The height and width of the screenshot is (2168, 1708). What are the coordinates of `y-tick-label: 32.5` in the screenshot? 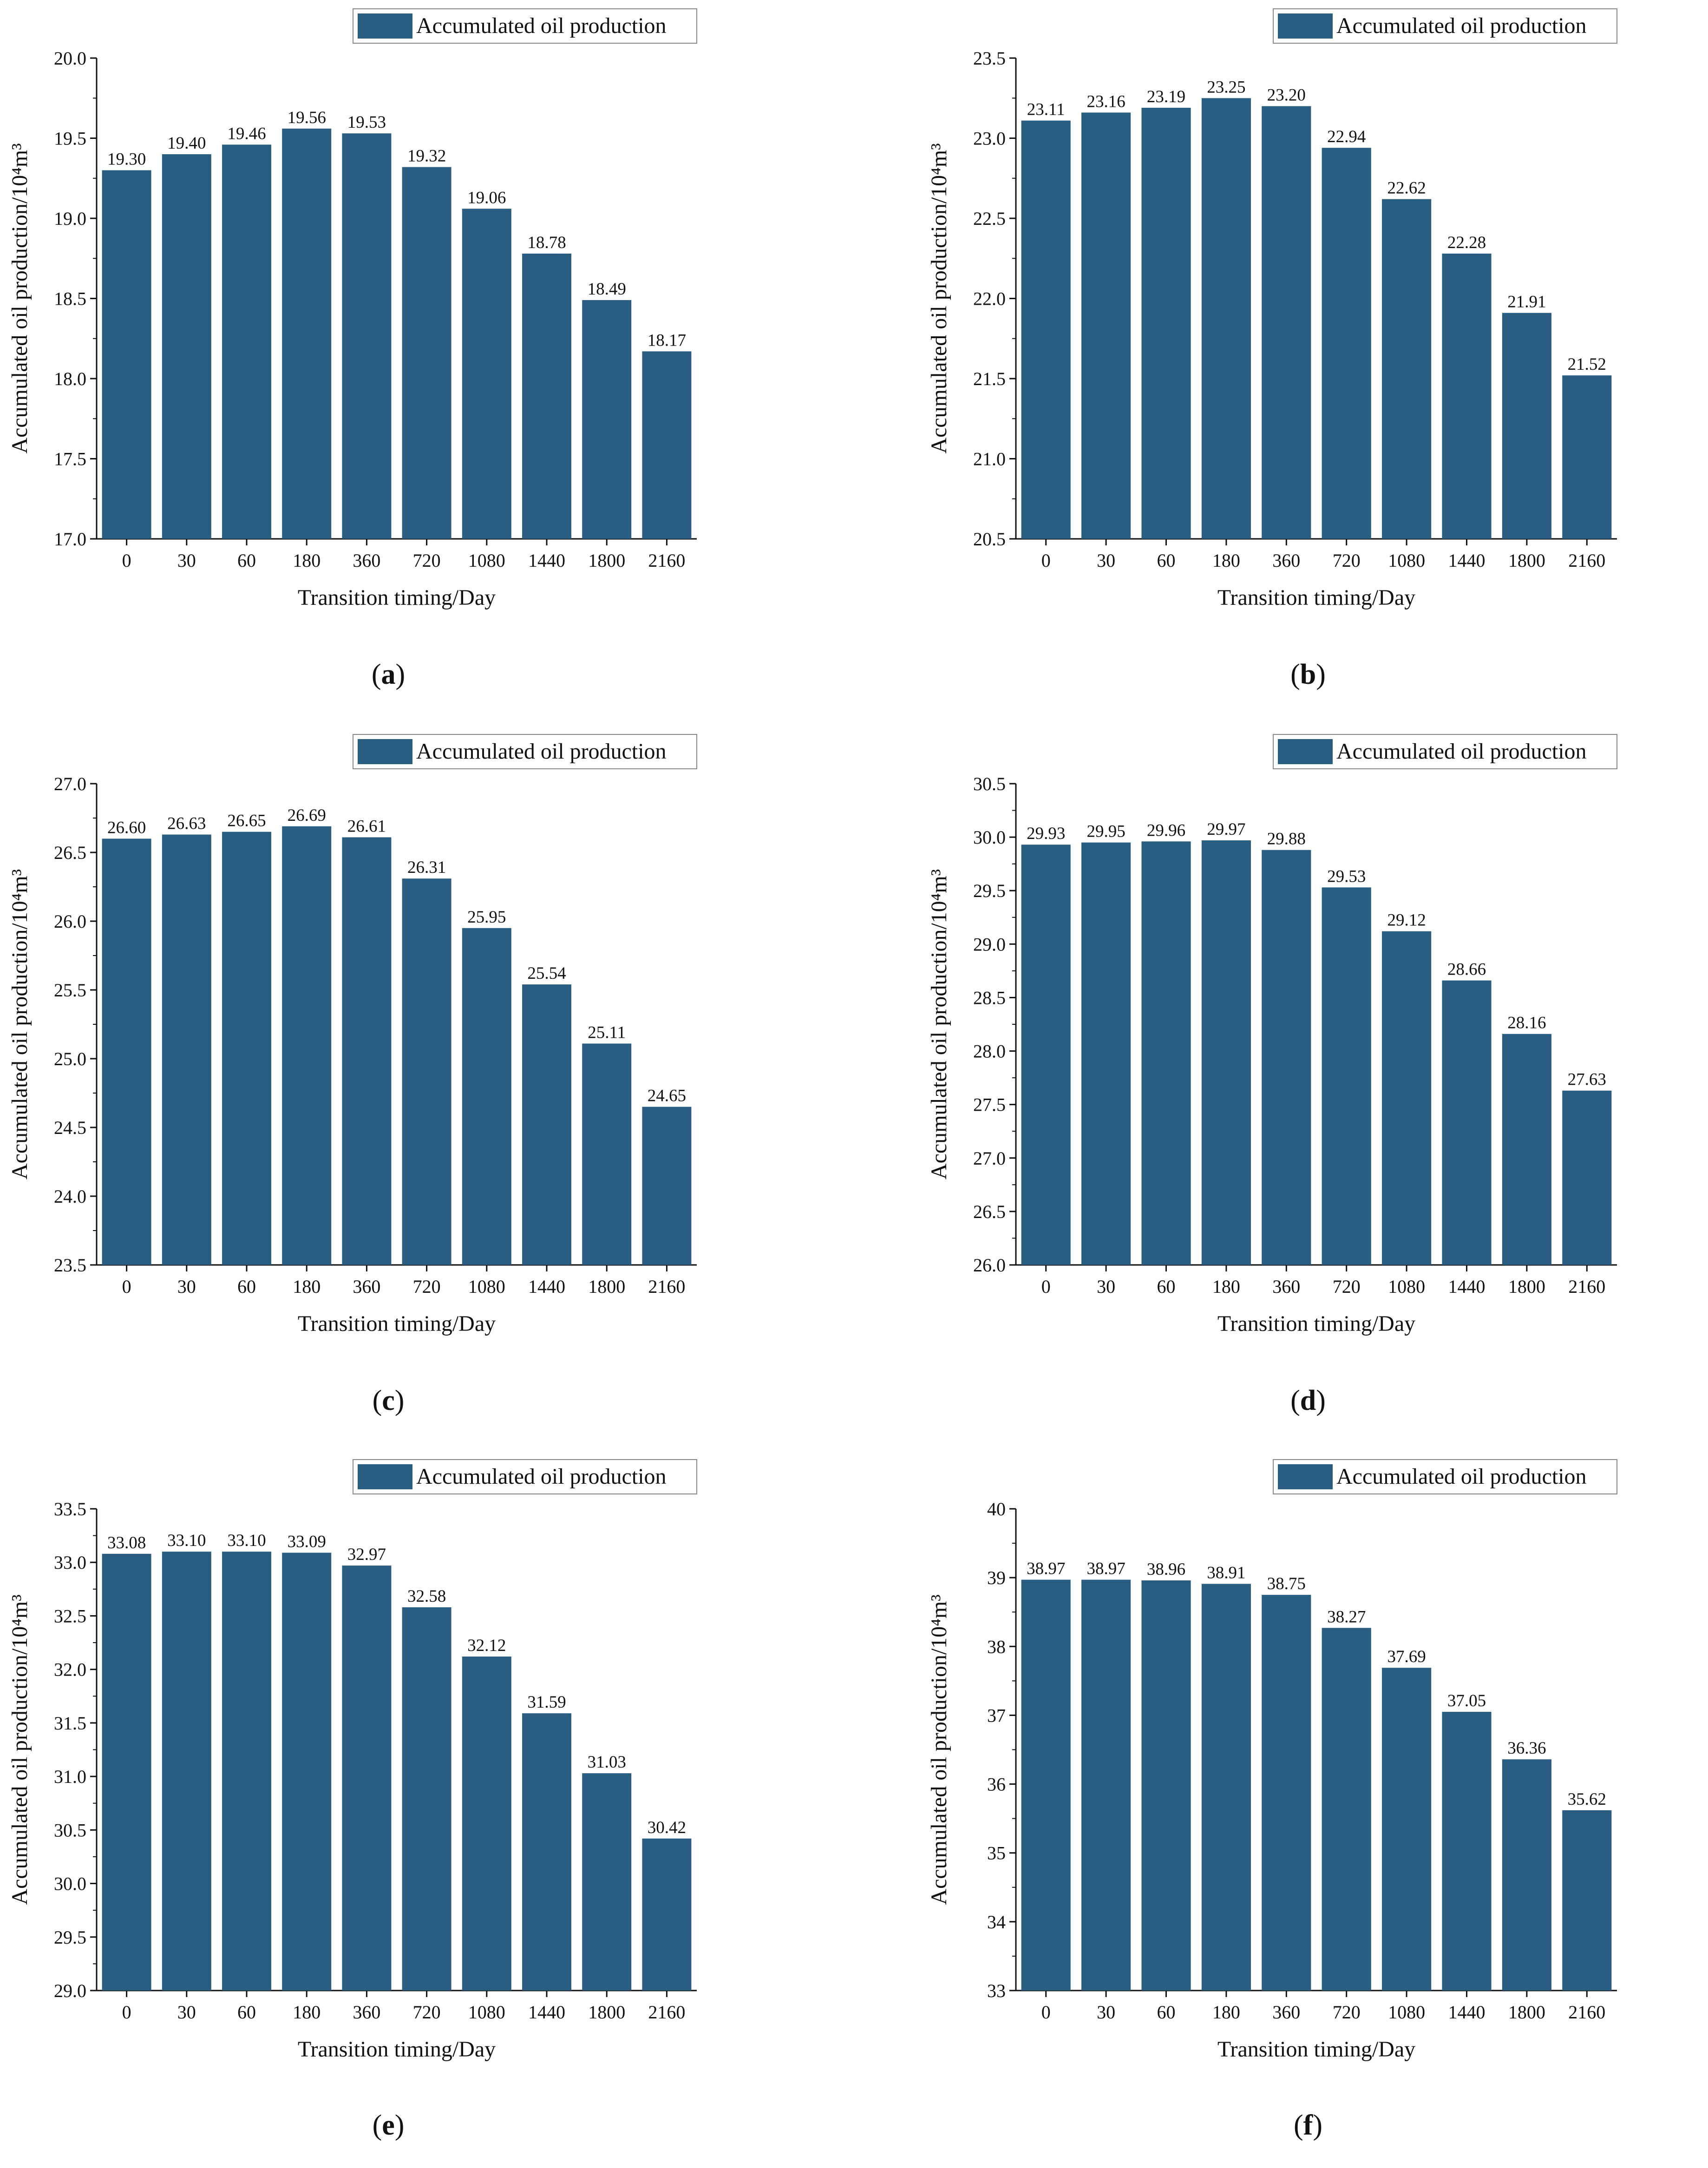 It's located at (70, 1615).